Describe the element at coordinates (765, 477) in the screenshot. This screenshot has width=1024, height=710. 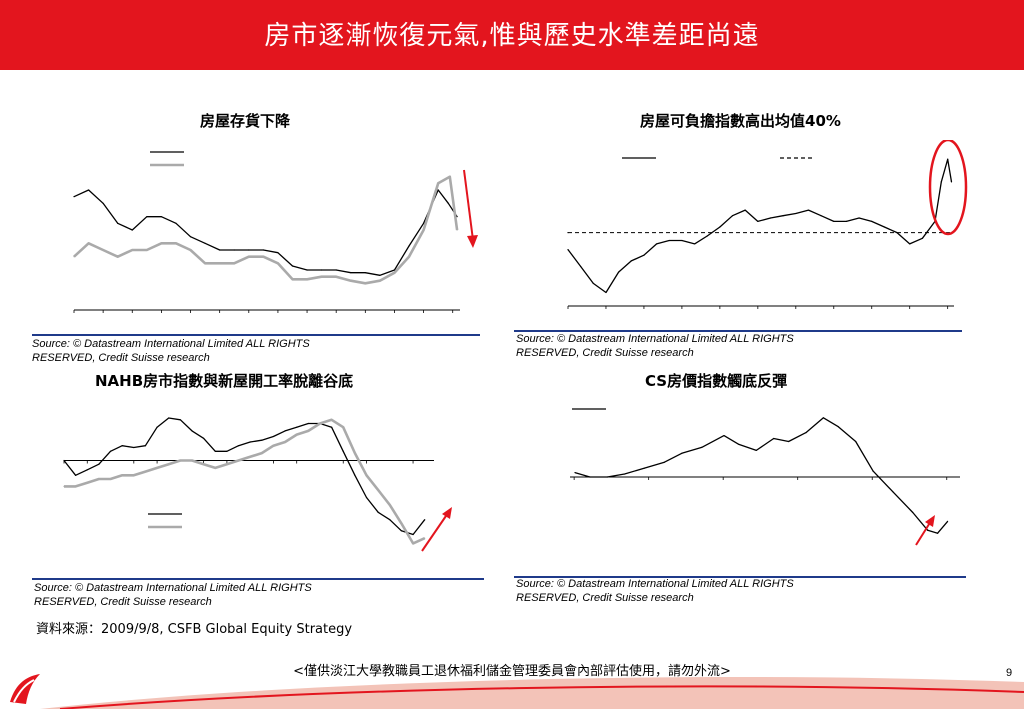
I see `chart-case-shiller` at that location.